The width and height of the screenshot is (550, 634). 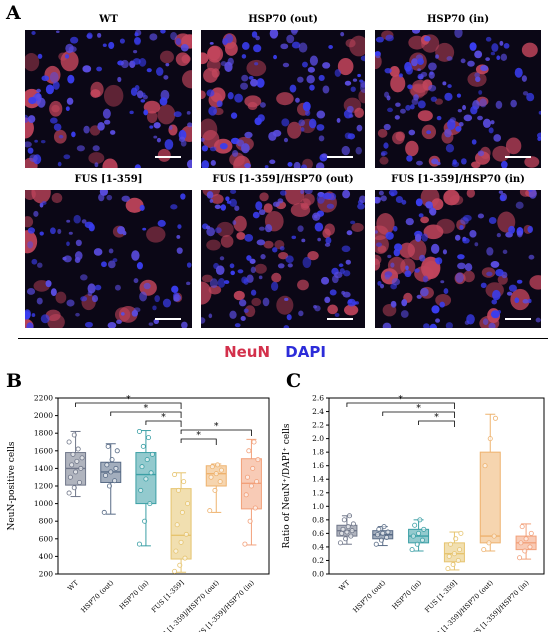 What do you see at coordinates (318, 506) in the screenshot?
I see `y-tick-label: 1.0` at bounding box center [318, 506].